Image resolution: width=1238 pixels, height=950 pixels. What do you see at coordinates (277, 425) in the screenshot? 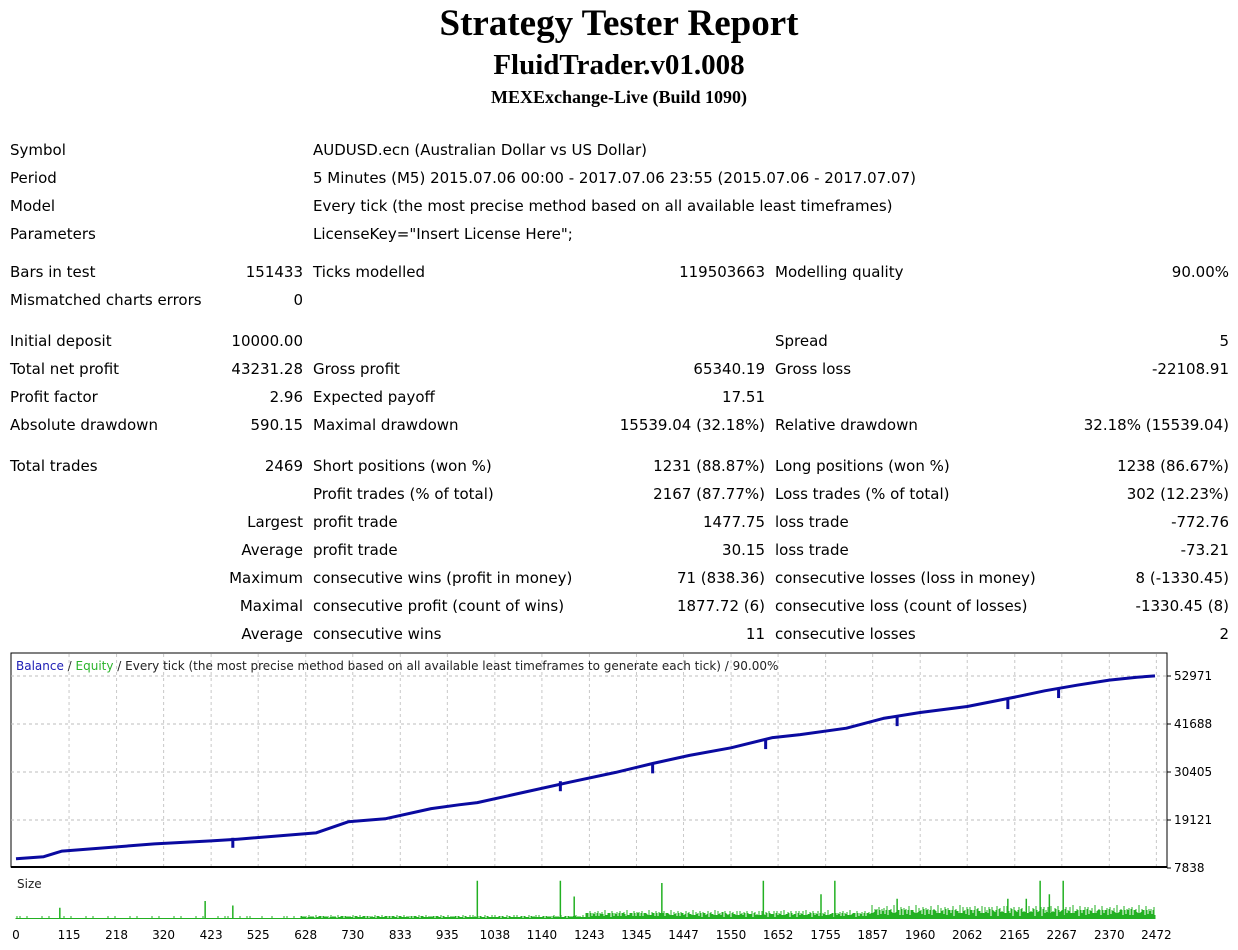
I see `absolute-drawdown-value: 590.15` at bounding box center [277, 425].